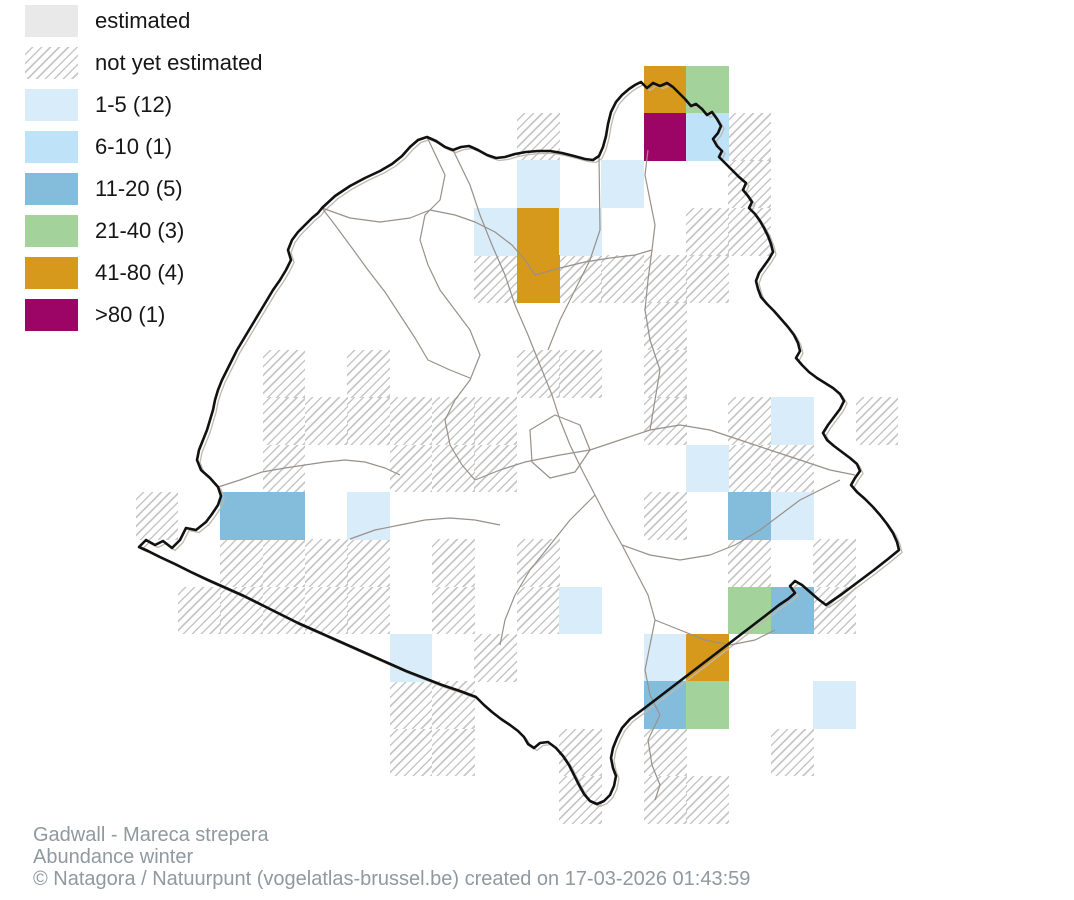  I want to click on grid-cell-c6, so click(665, 137).